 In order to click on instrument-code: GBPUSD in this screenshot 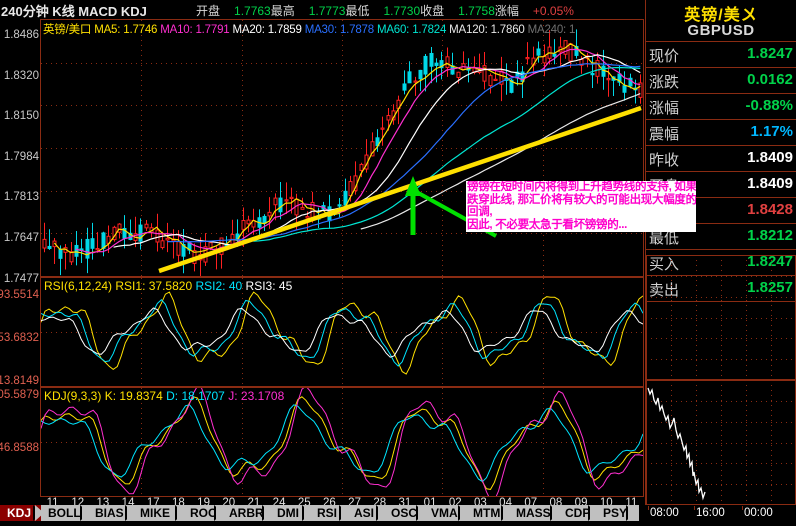, I will do `click(721, 30)`.